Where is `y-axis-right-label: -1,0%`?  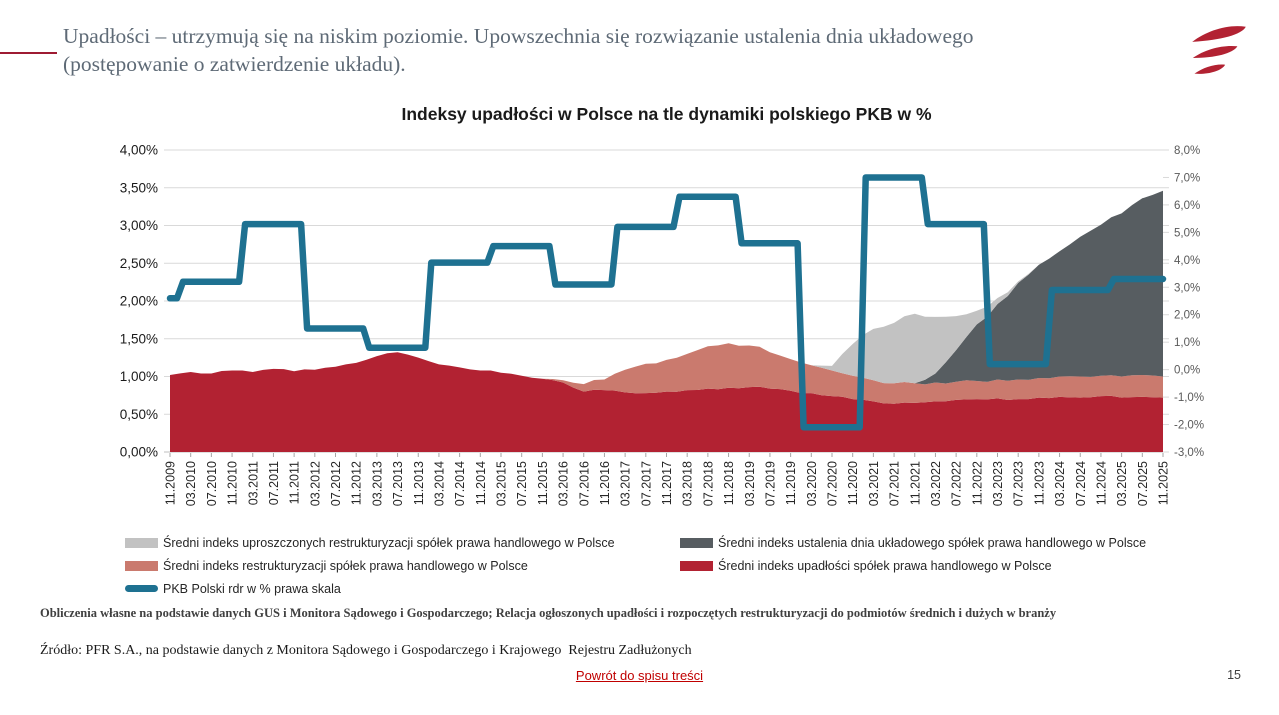
y-axis-right-label: -1,0% is located at coordinates (1189, 398).